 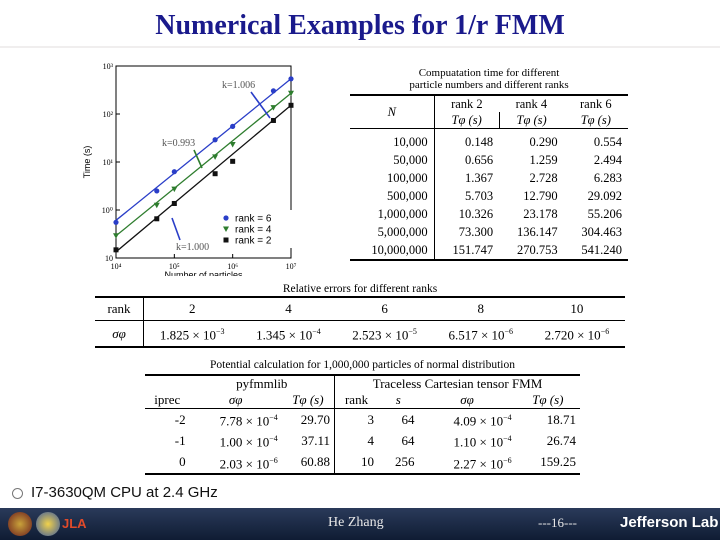 What do you see at coordinates (235, 400) in the screenshot?
I see `table3-header: σφ` at bounding box center [235, 400].